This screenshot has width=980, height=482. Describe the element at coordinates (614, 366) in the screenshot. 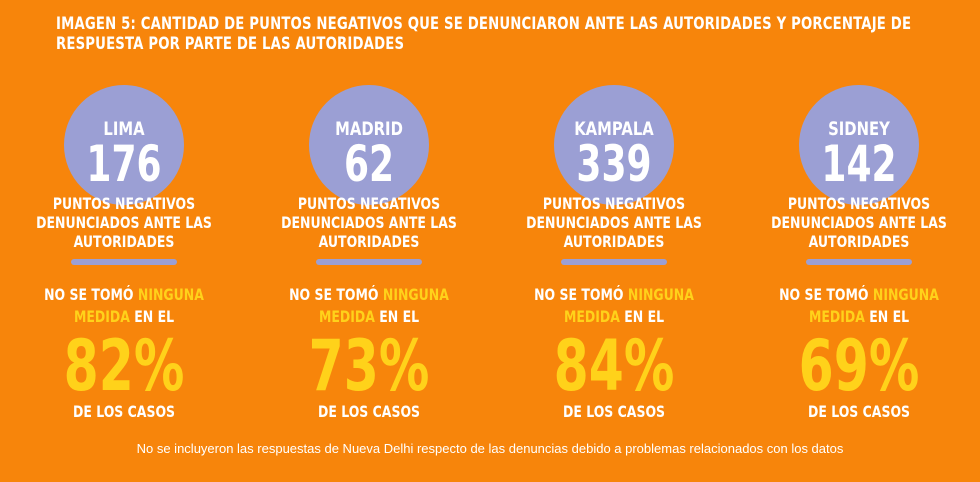

I see `no-action-percent: 84%` at that location.